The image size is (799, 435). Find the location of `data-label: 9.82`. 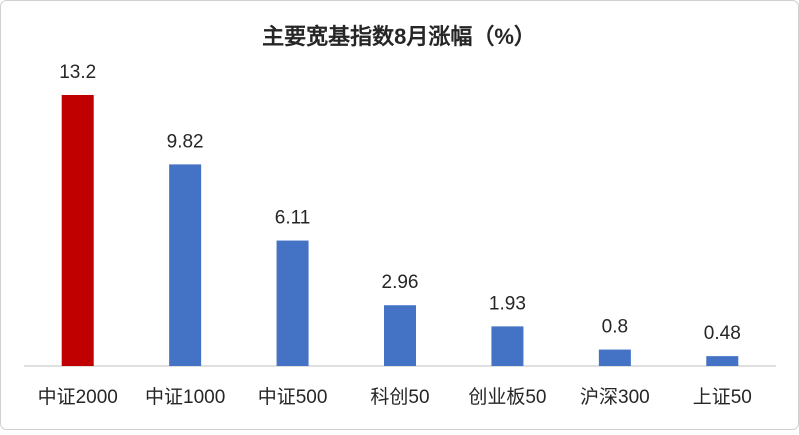

data-label: 9.82 is located at coordinates (185, 141).